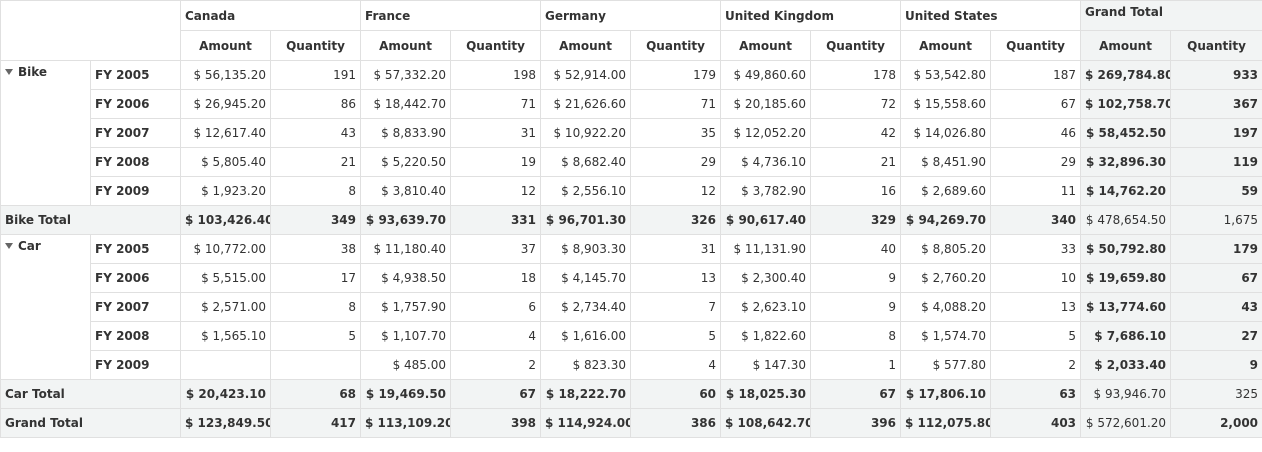 This screenshot has height=452, width=1262. What do you see at coordinates (315, 423) in the screenshot?
I see `cell-quantity: 417` at bounding box center [315, 423].